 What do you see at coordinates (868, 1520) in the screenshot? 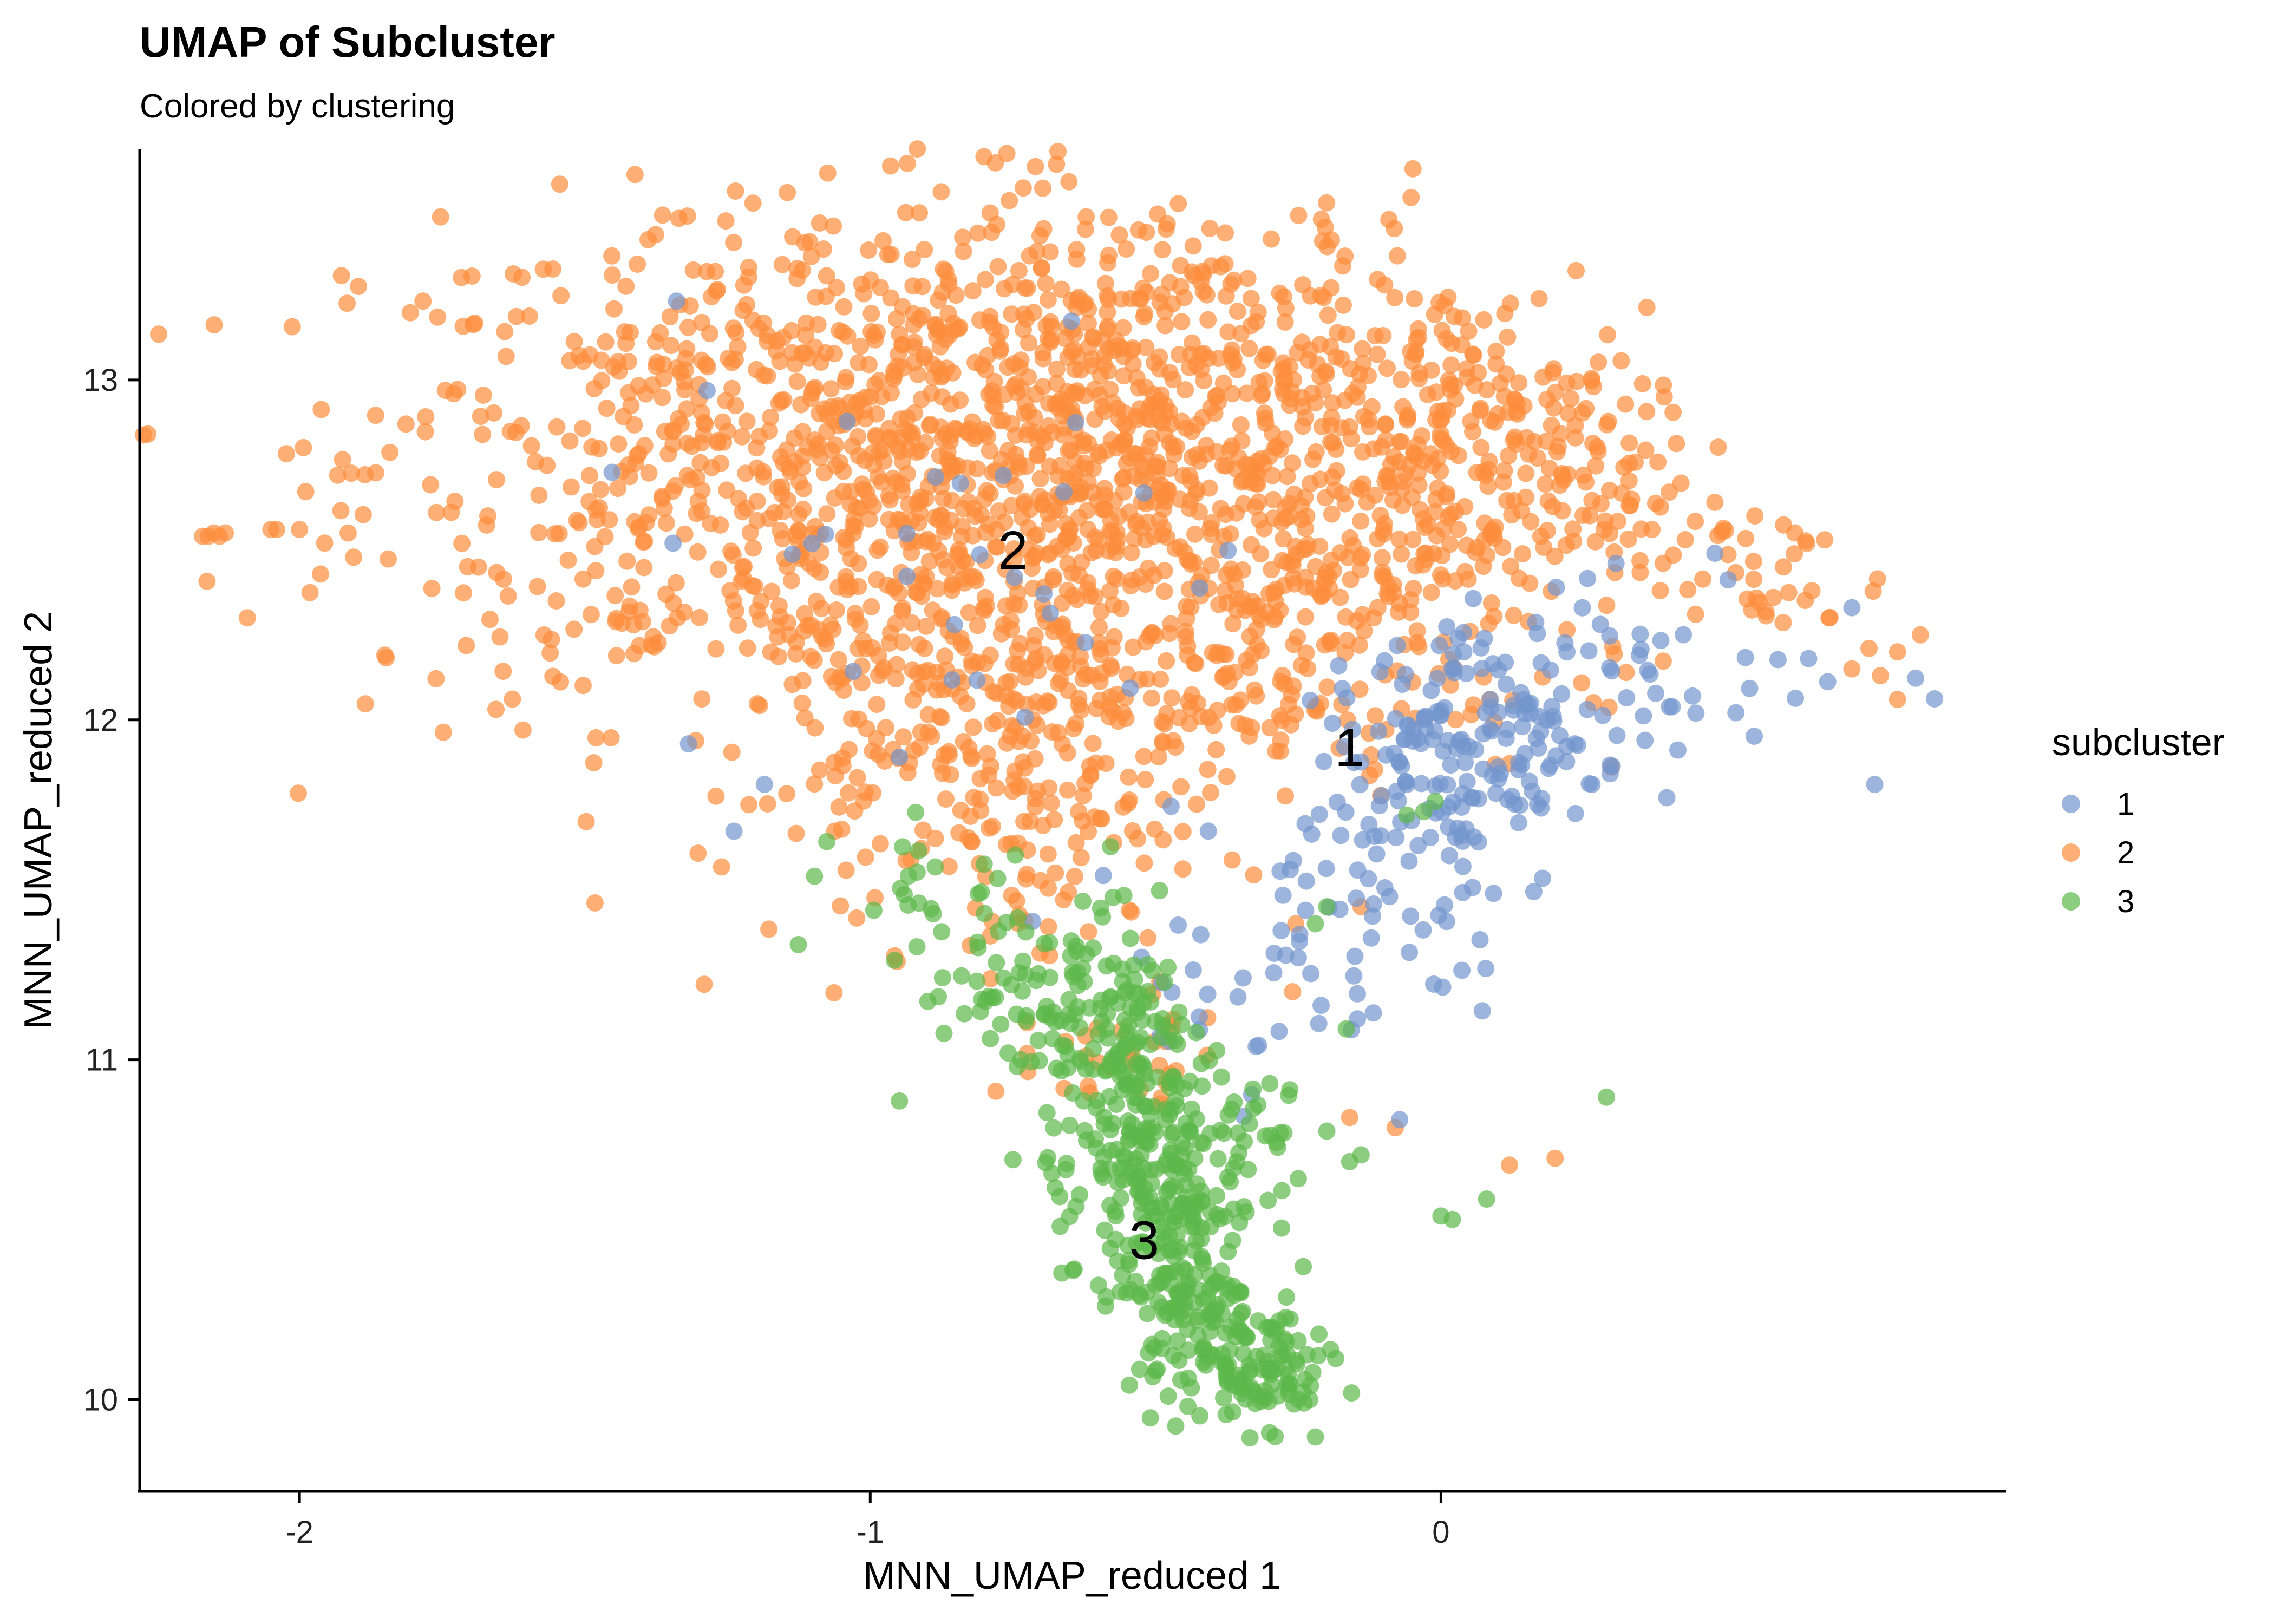
I see `x-axis-ticks: -2 -1 0` at bounding box center [868, 1520].